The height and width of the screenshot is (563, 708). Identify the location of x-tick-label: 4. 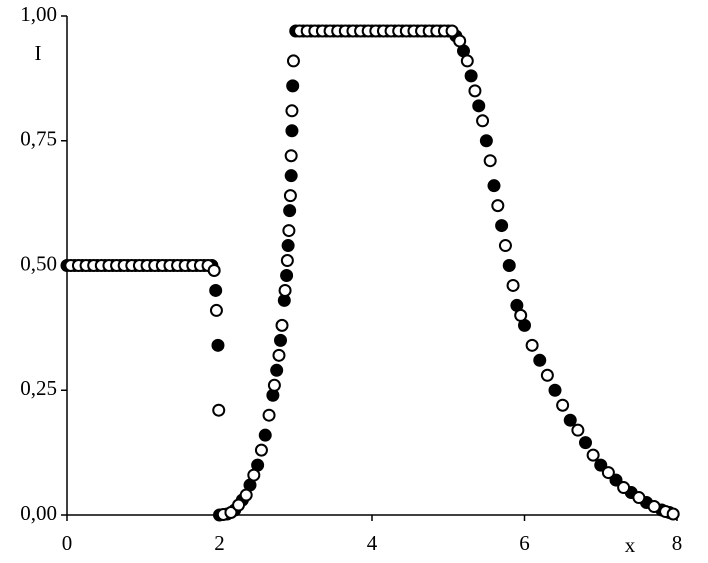
(372, 543).